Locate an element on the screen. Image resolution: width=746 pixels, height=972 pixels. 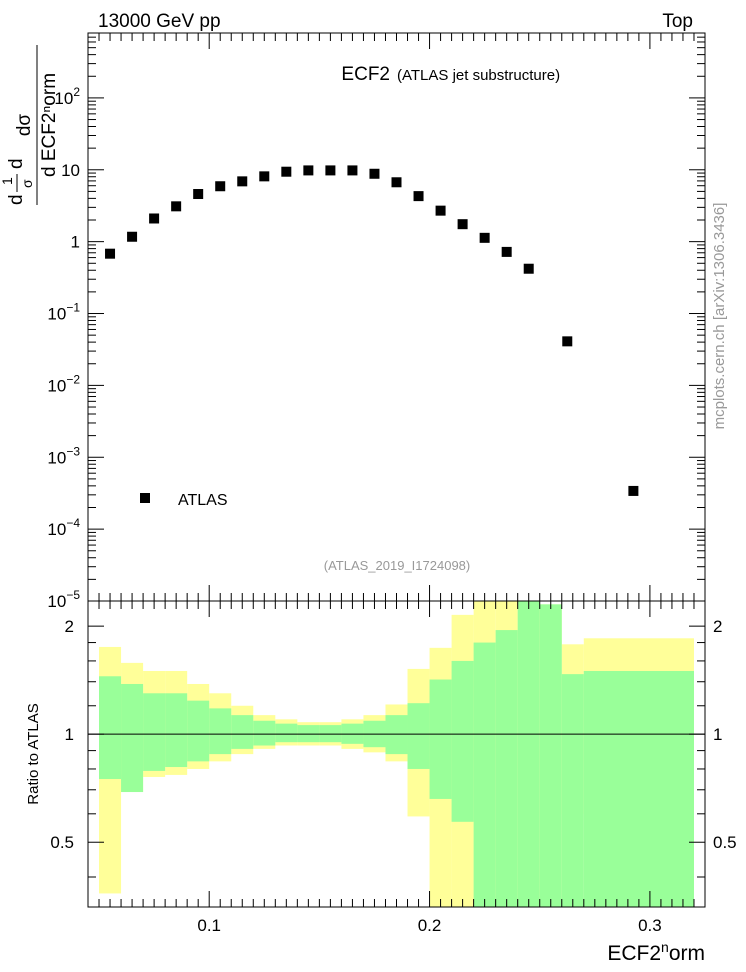
x-tick-label: 0.3 is located at coordinates (650, 925).